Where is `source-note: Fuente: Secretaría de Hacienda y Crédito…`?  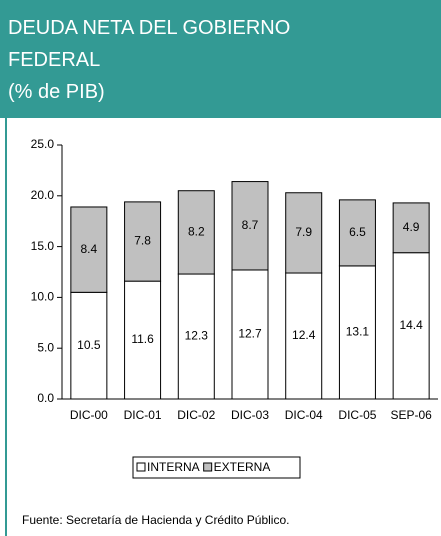 source-note: Fuente: Secretaría de Hacienda y Crédito… is located at coordinates (155, 520).